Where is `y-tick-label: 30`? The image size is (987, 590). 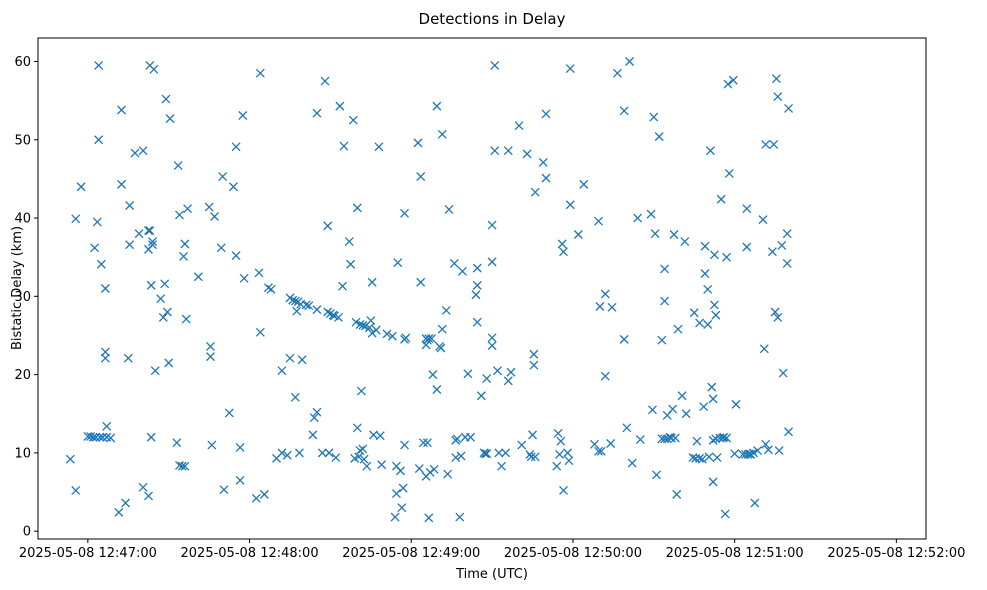
y-tick-label: 30 is located at coordinates (22, 297).